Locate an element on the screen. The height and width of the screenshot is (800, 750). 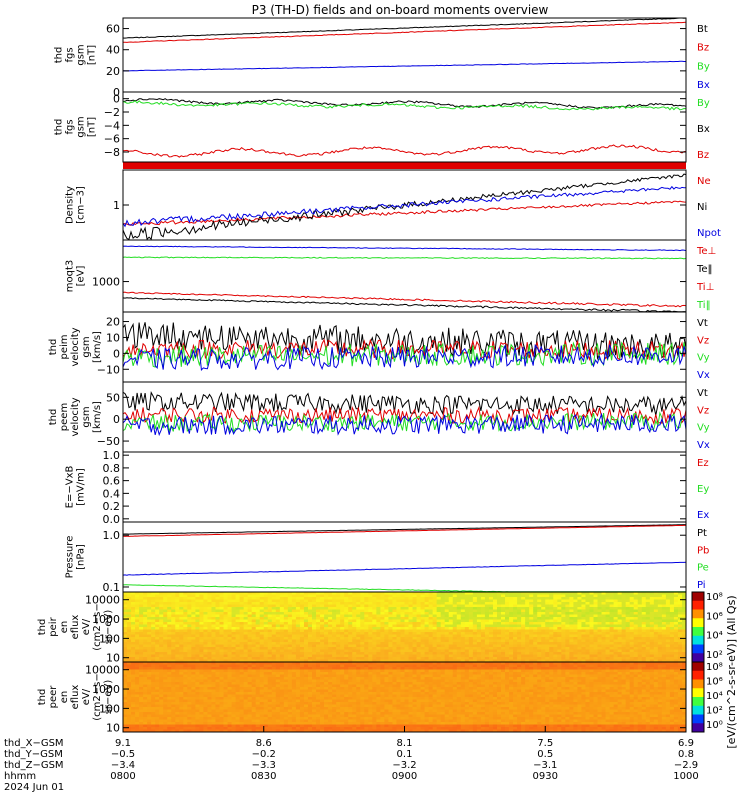
legend-Bz: Bz is located at coordinates (703, 48).